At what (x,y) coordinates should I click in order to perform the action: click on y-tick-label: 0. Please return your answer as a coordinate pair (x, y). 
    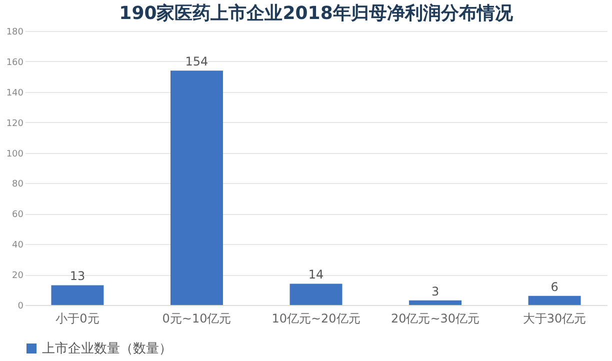
    Looking at the image, I should click on (21, 307).